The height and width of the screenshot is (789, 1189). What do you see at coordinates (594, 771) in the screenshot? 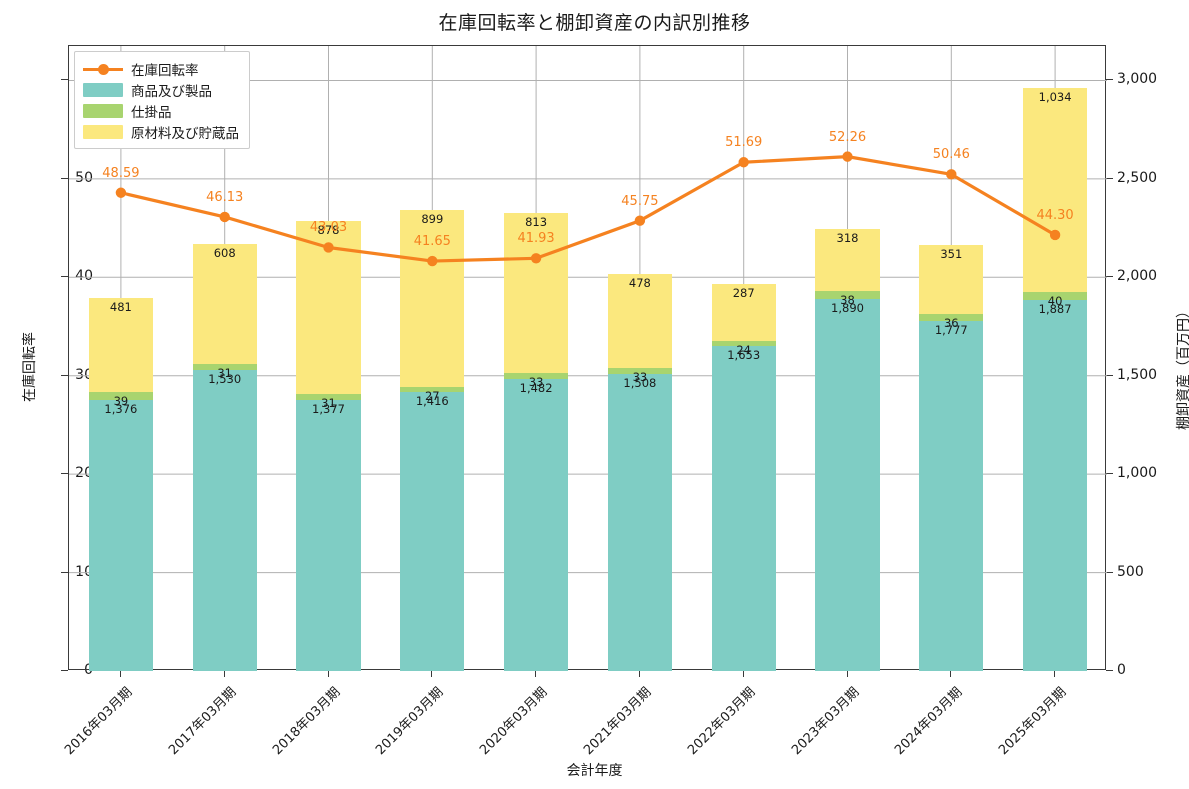
I see `x-axis-label: 会計年度` at bounding box center [594, 771].